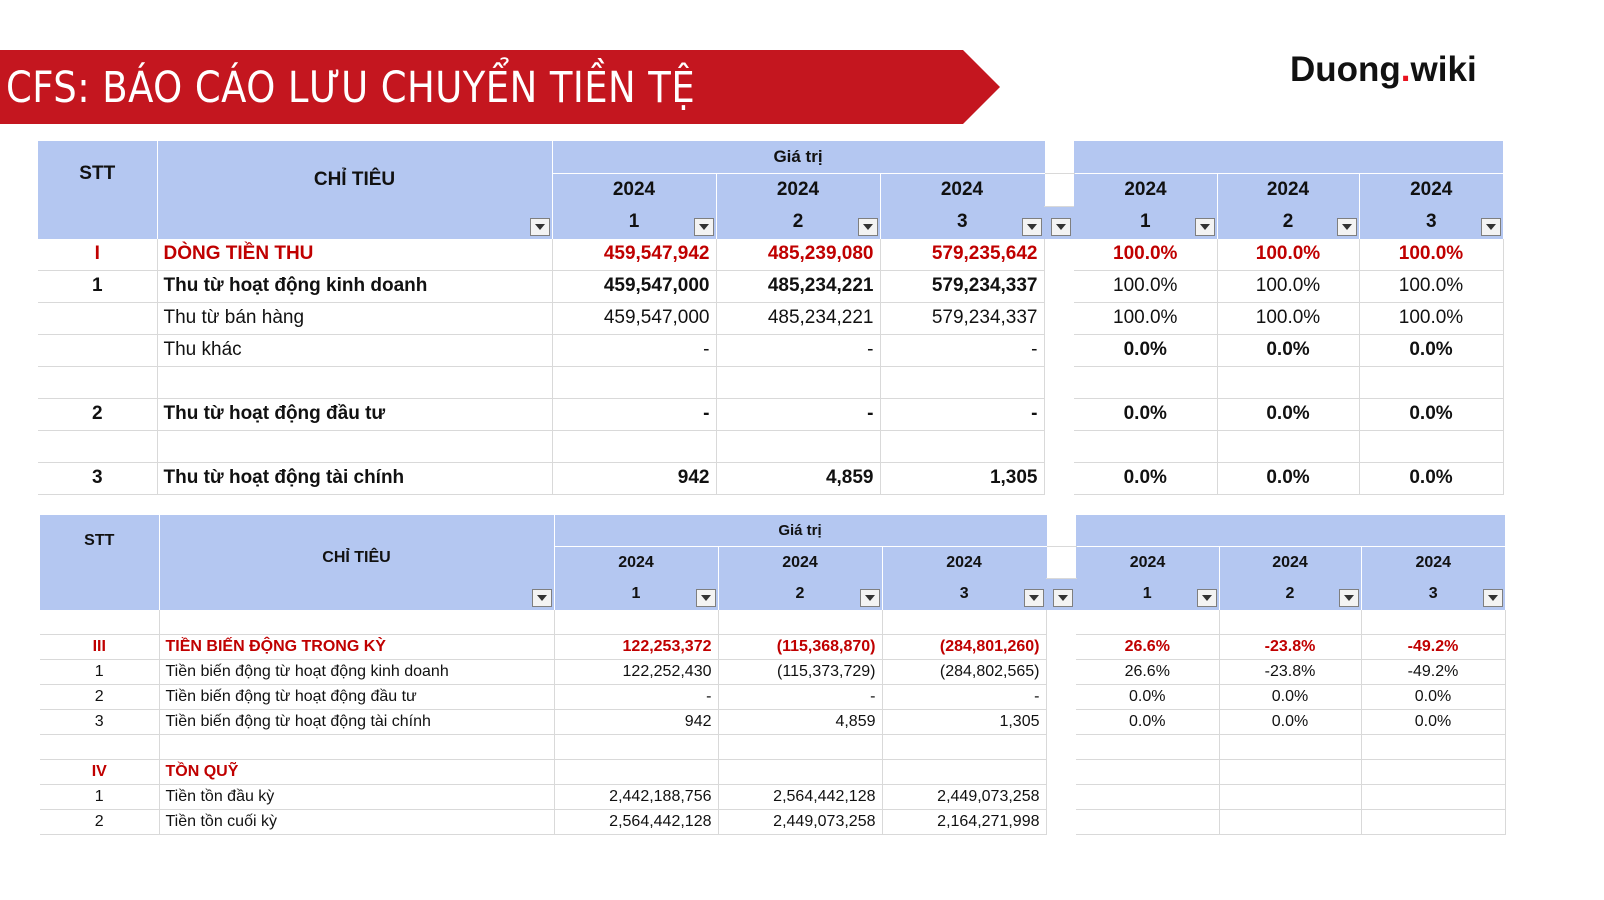 The image size is (1604, 900). I want to click on value-cell: 485,239,080, so click(798, 254).